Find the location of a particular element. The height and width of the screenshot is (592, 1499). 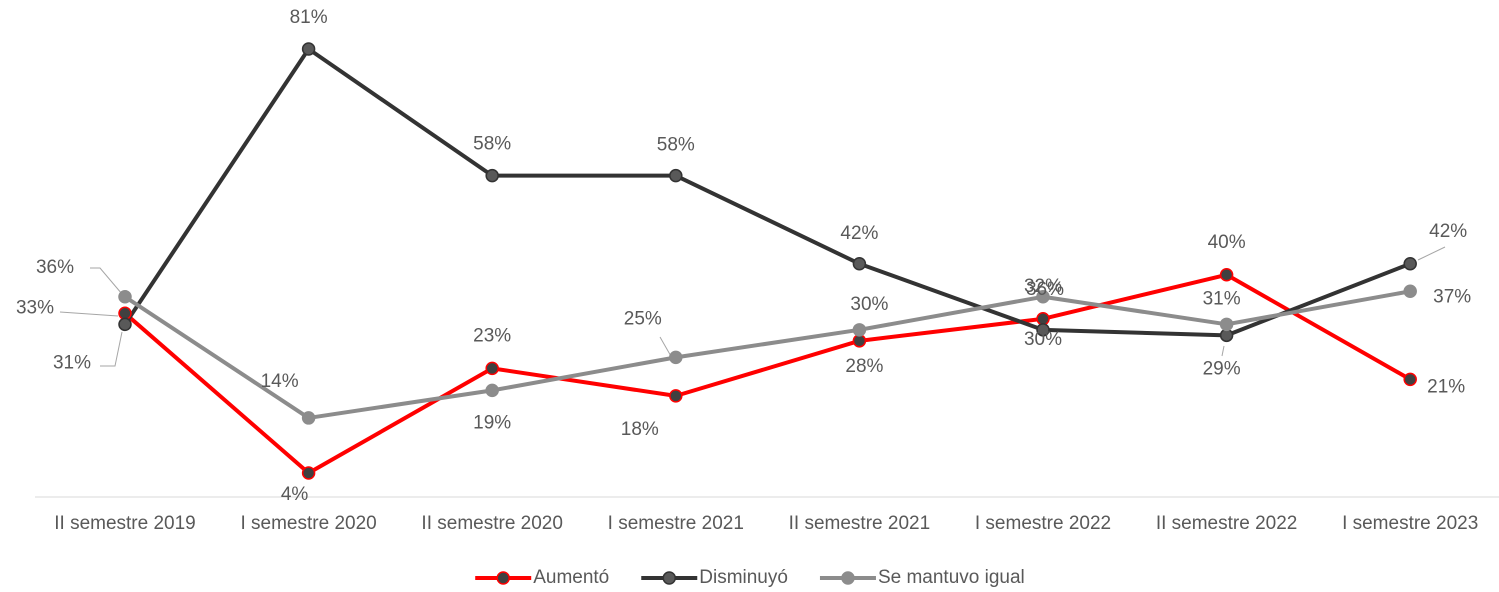

legend-label: Aumentó is located at coordinates (571, 577).